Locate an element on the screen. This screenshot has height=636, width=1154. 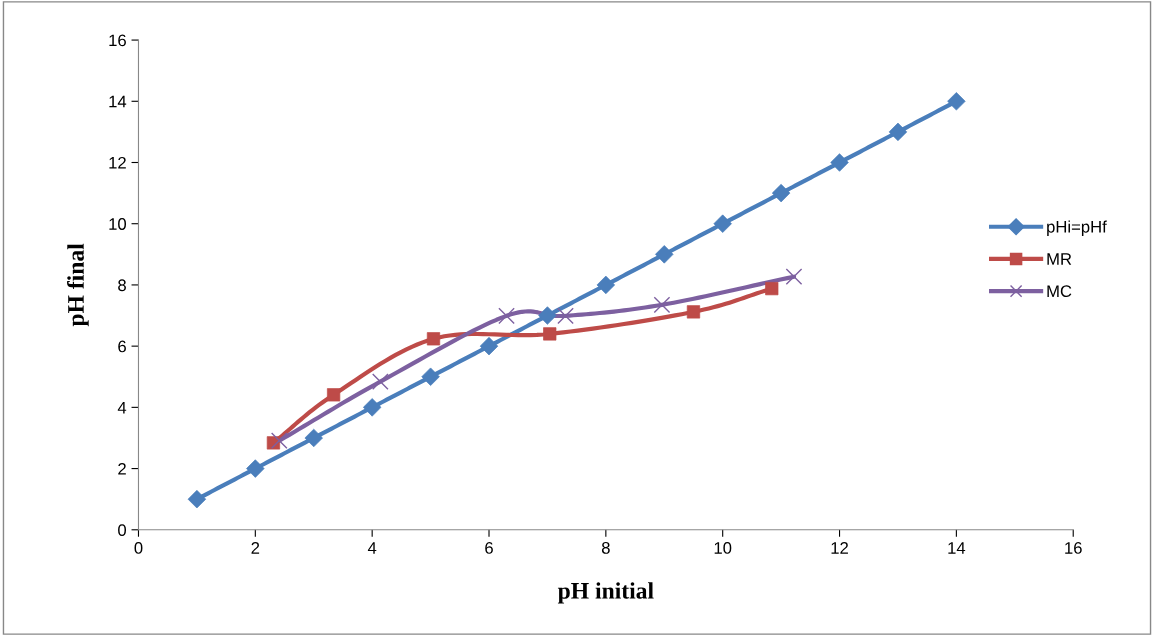
x-axis-title: pH initial is located at coordinates (605, 593).